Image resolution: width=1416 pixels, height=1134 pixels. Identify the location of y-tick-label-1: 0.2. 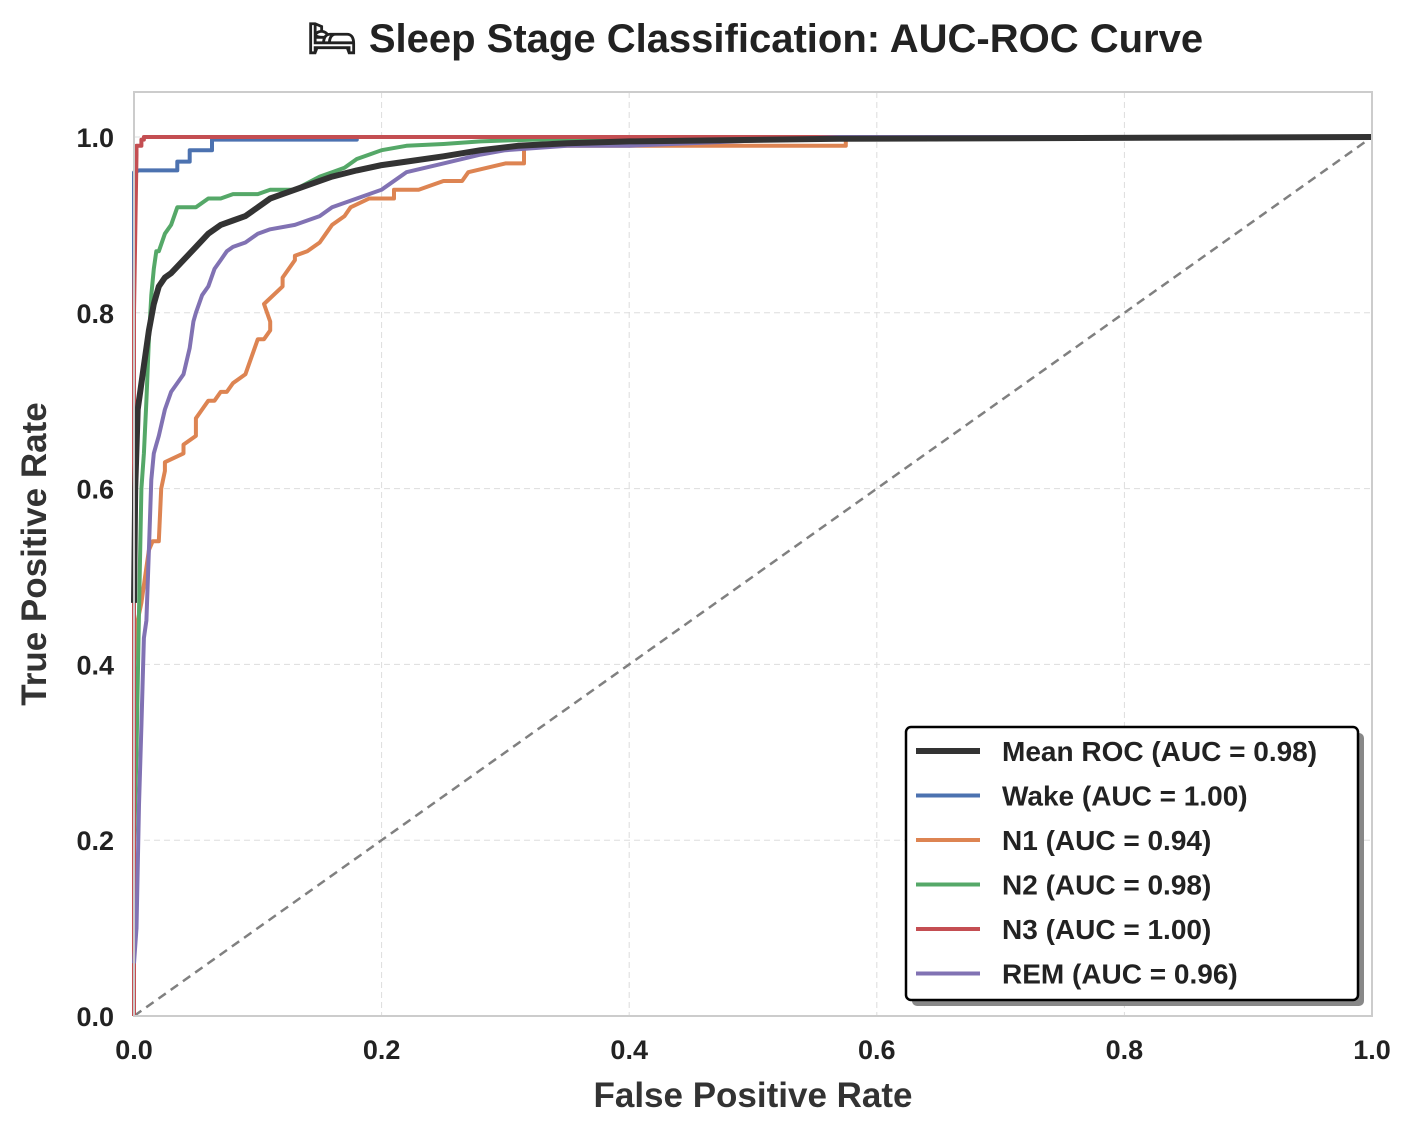
(95, 841).